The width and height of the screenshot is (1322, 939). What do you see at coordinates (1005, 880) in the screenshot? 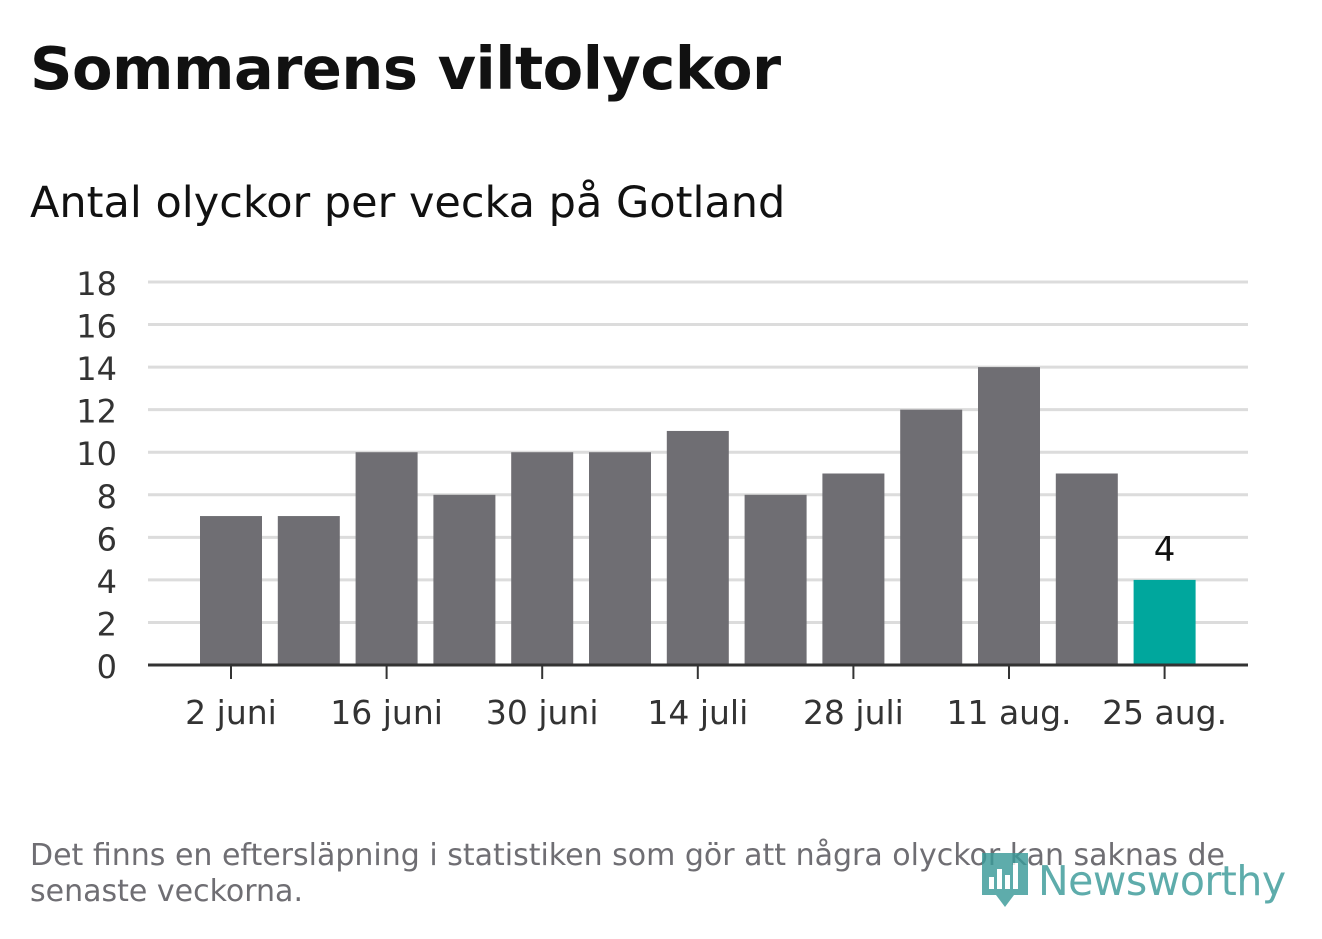
I see `newsworthy-logo-icon` at bounding box center [1005, 880].